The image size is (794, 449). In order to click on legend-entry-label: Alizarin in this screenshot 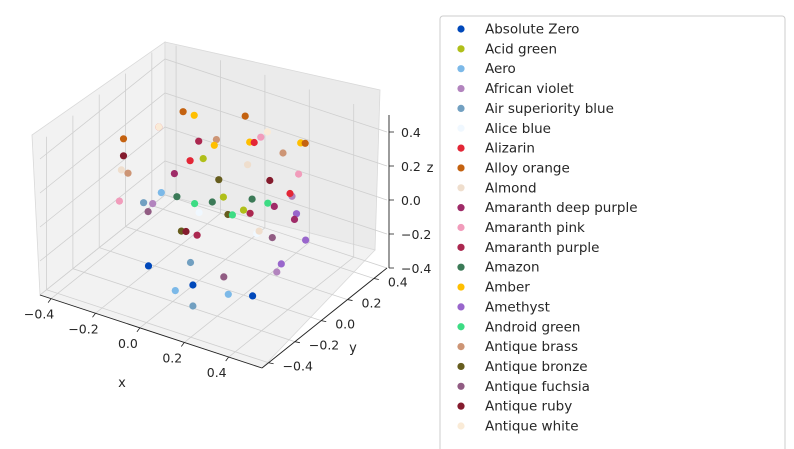, I will do `click(510, 149)`.